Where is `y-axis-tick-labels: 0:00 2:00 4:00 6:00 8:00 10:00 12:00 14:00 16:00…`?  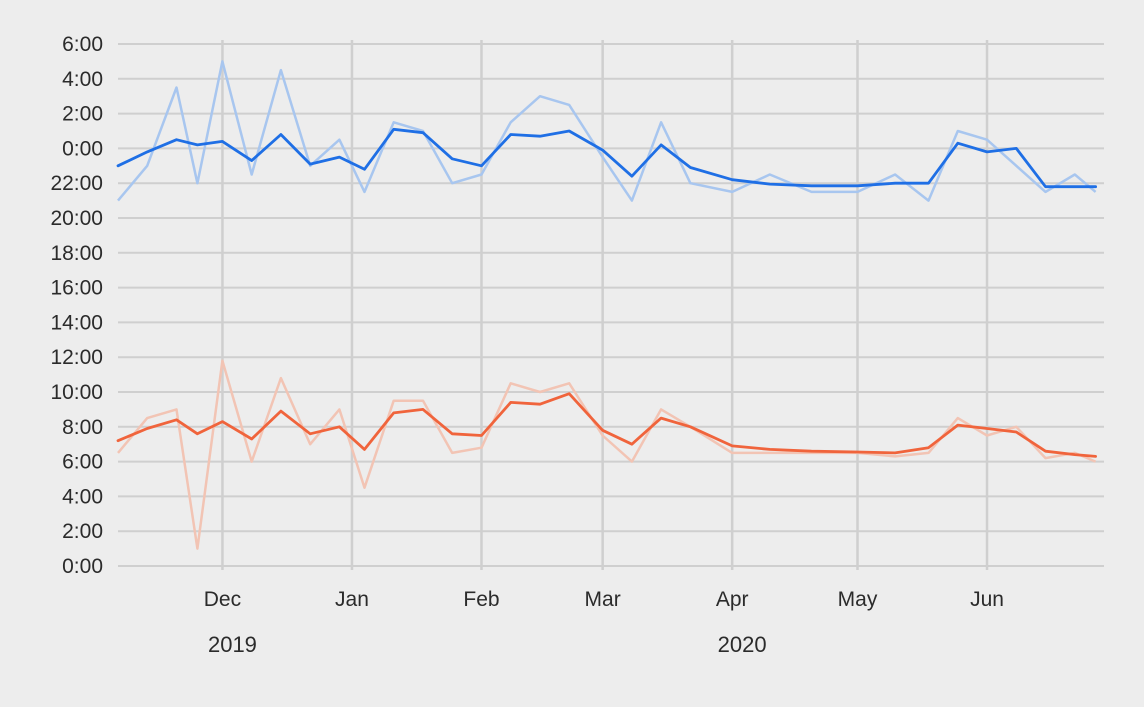
y-axis-tick-labels: 0:00 2:00 4:00 6:00 8:00 10:00 12:00 14:00 16:00… is located at coordinates (76, 305).